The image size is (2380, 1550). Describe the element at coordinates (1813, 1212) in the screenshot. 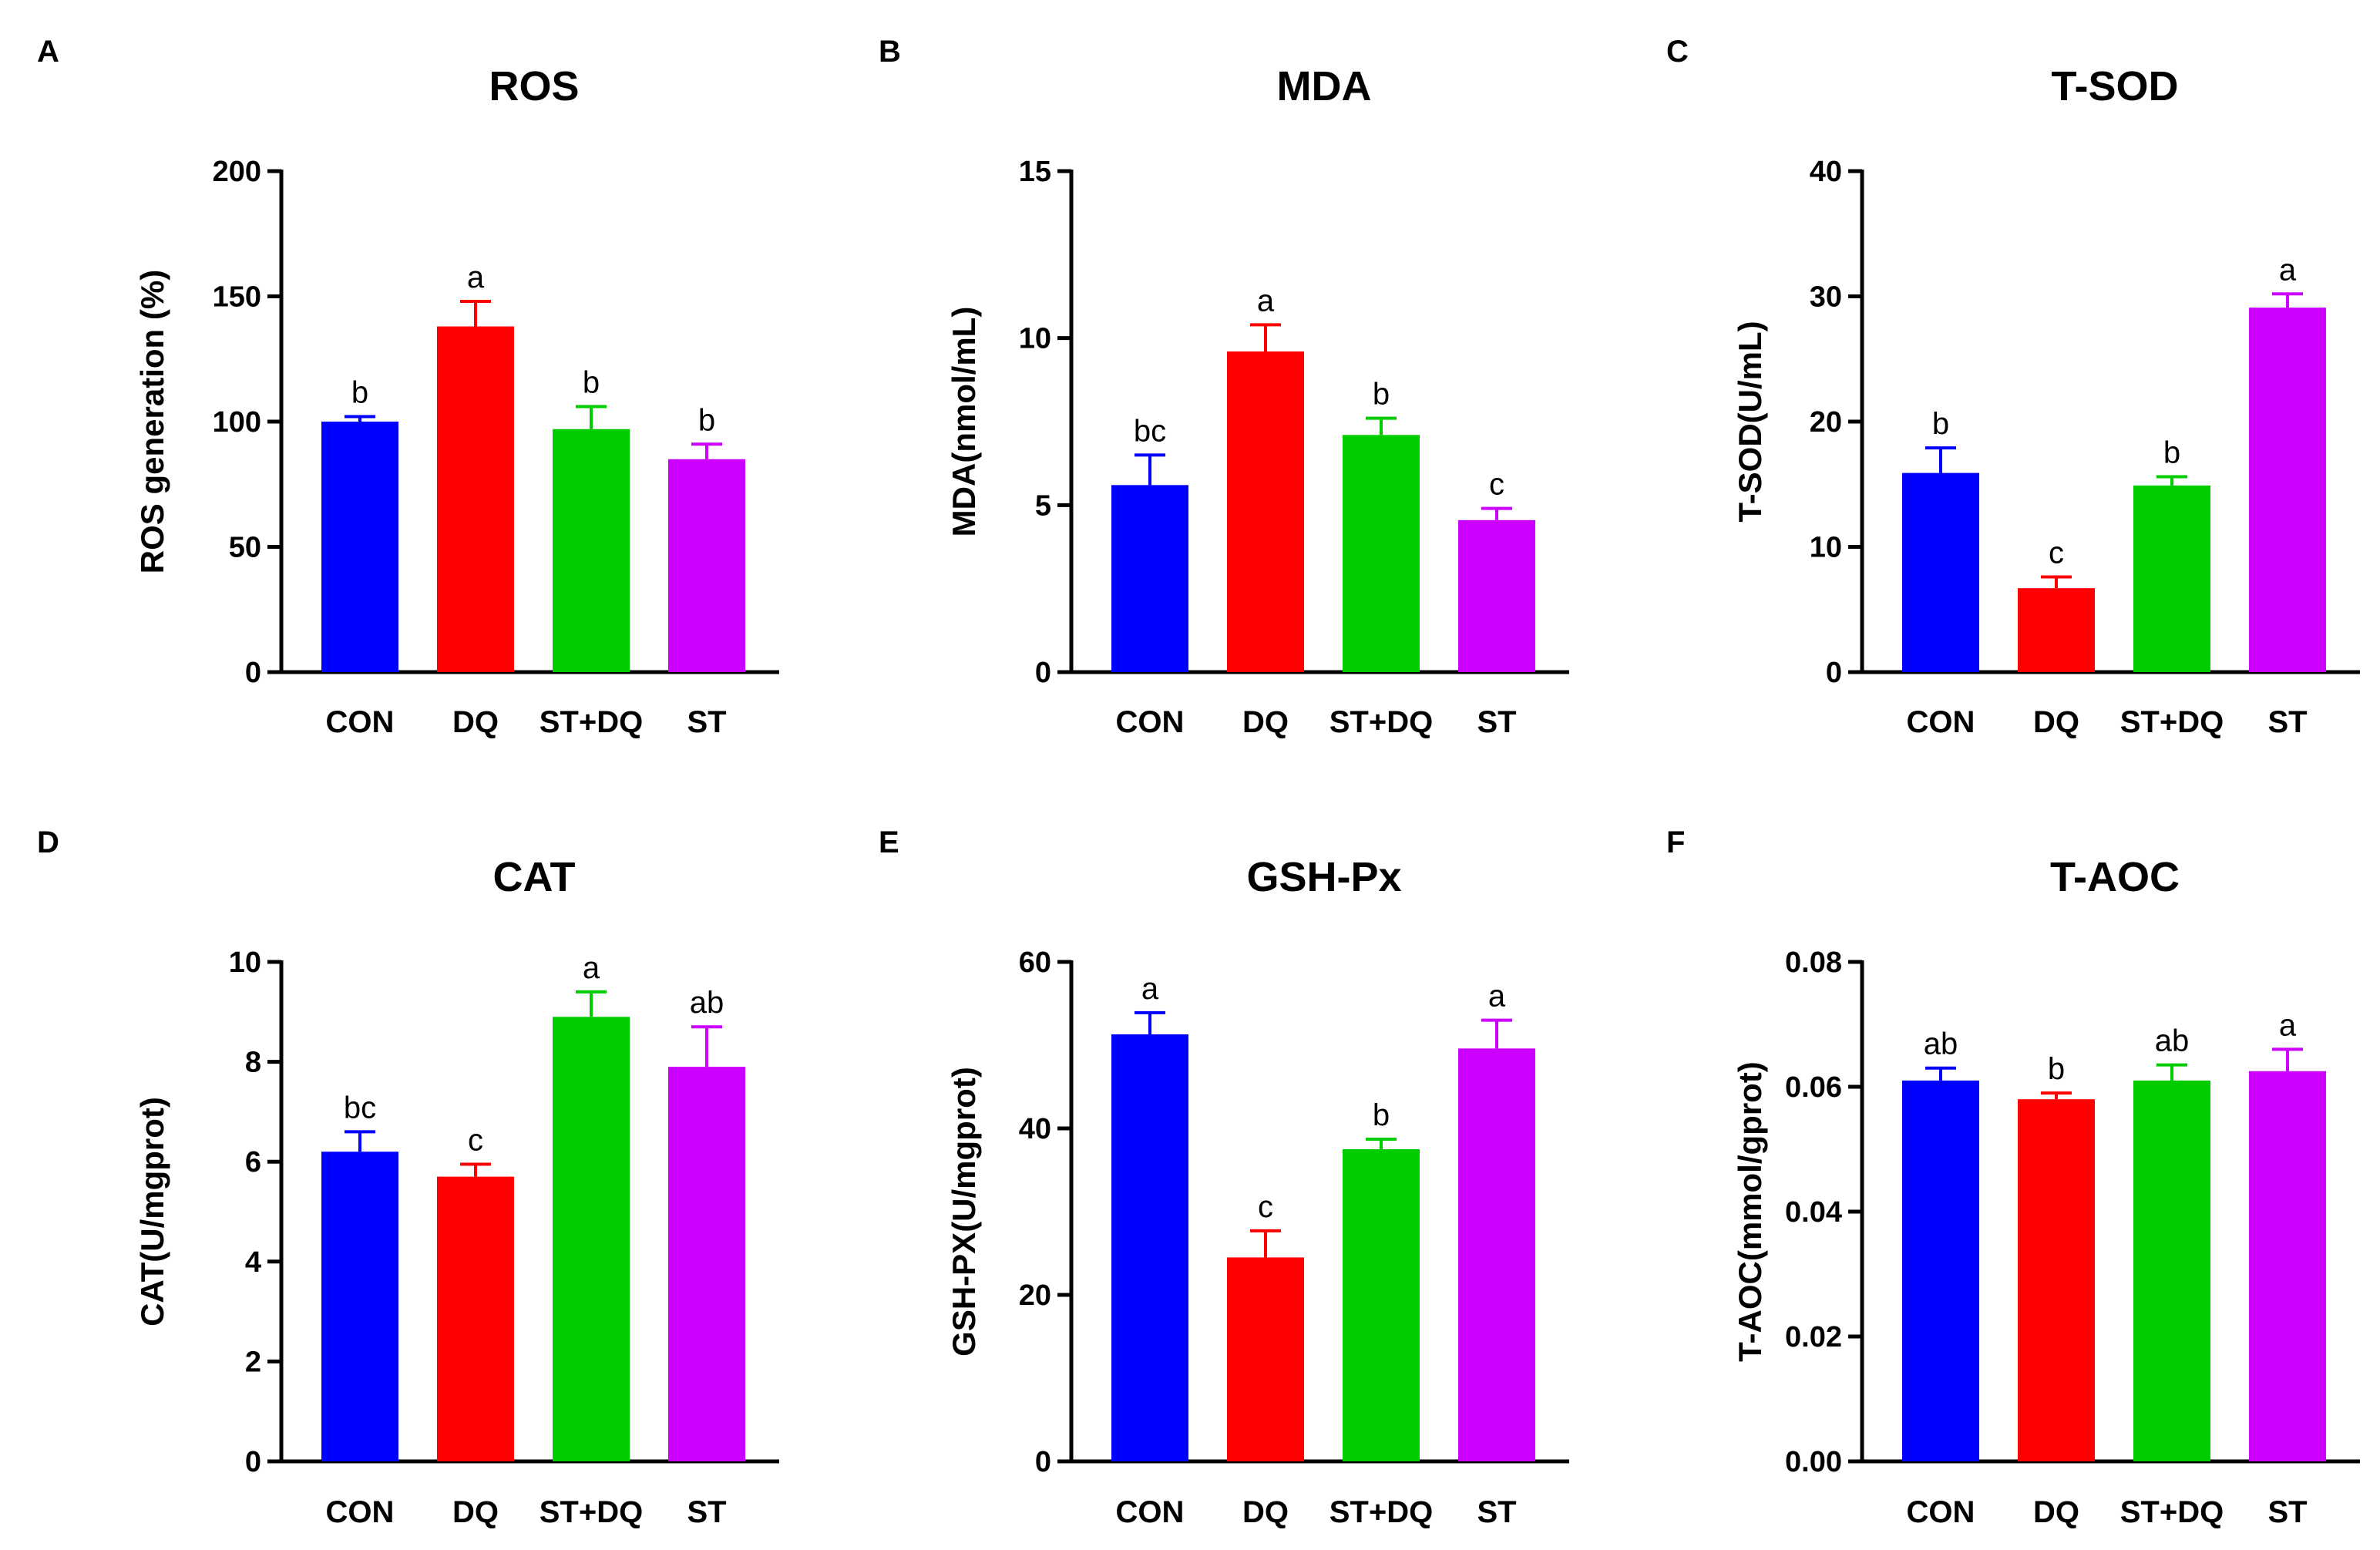

I see `y-tick-label: 0.04` at that location.